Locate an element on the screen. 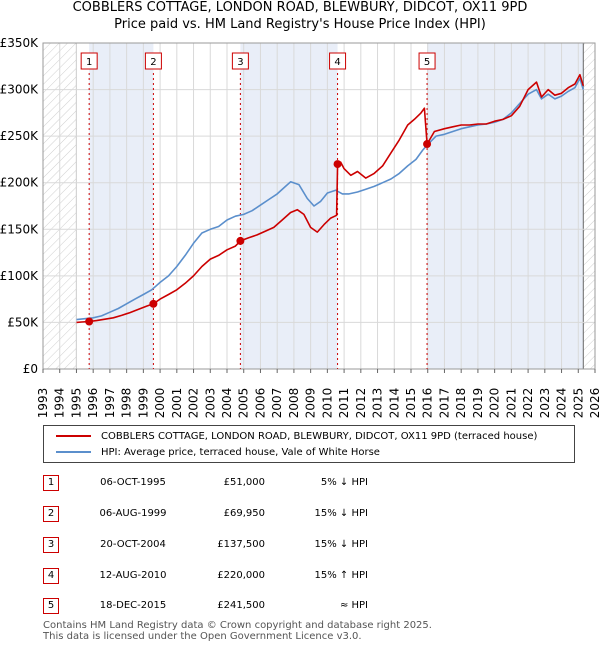  sale-label-5: 5 is located at coordinates (427, 62).